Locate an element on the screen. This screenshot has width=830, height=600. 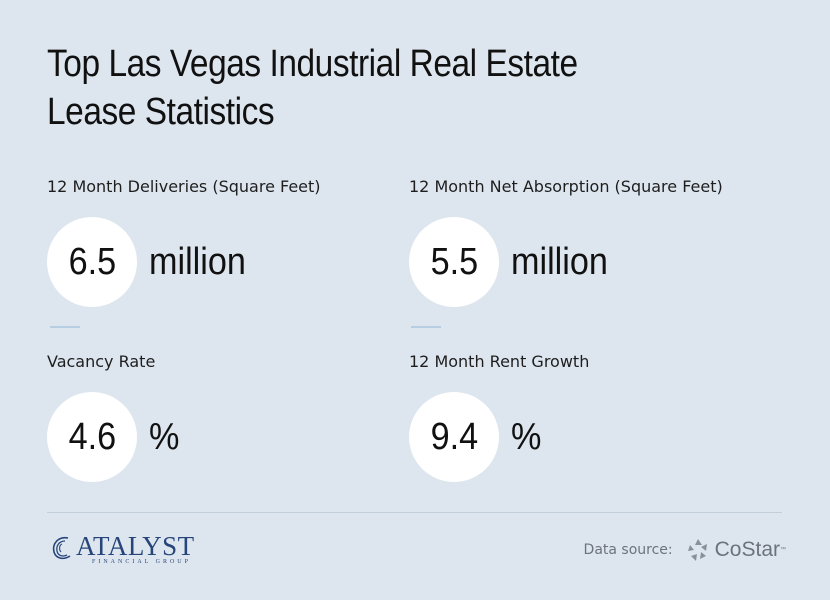
stat-value-circle: 9.4 is located at coordinates (454, 437).